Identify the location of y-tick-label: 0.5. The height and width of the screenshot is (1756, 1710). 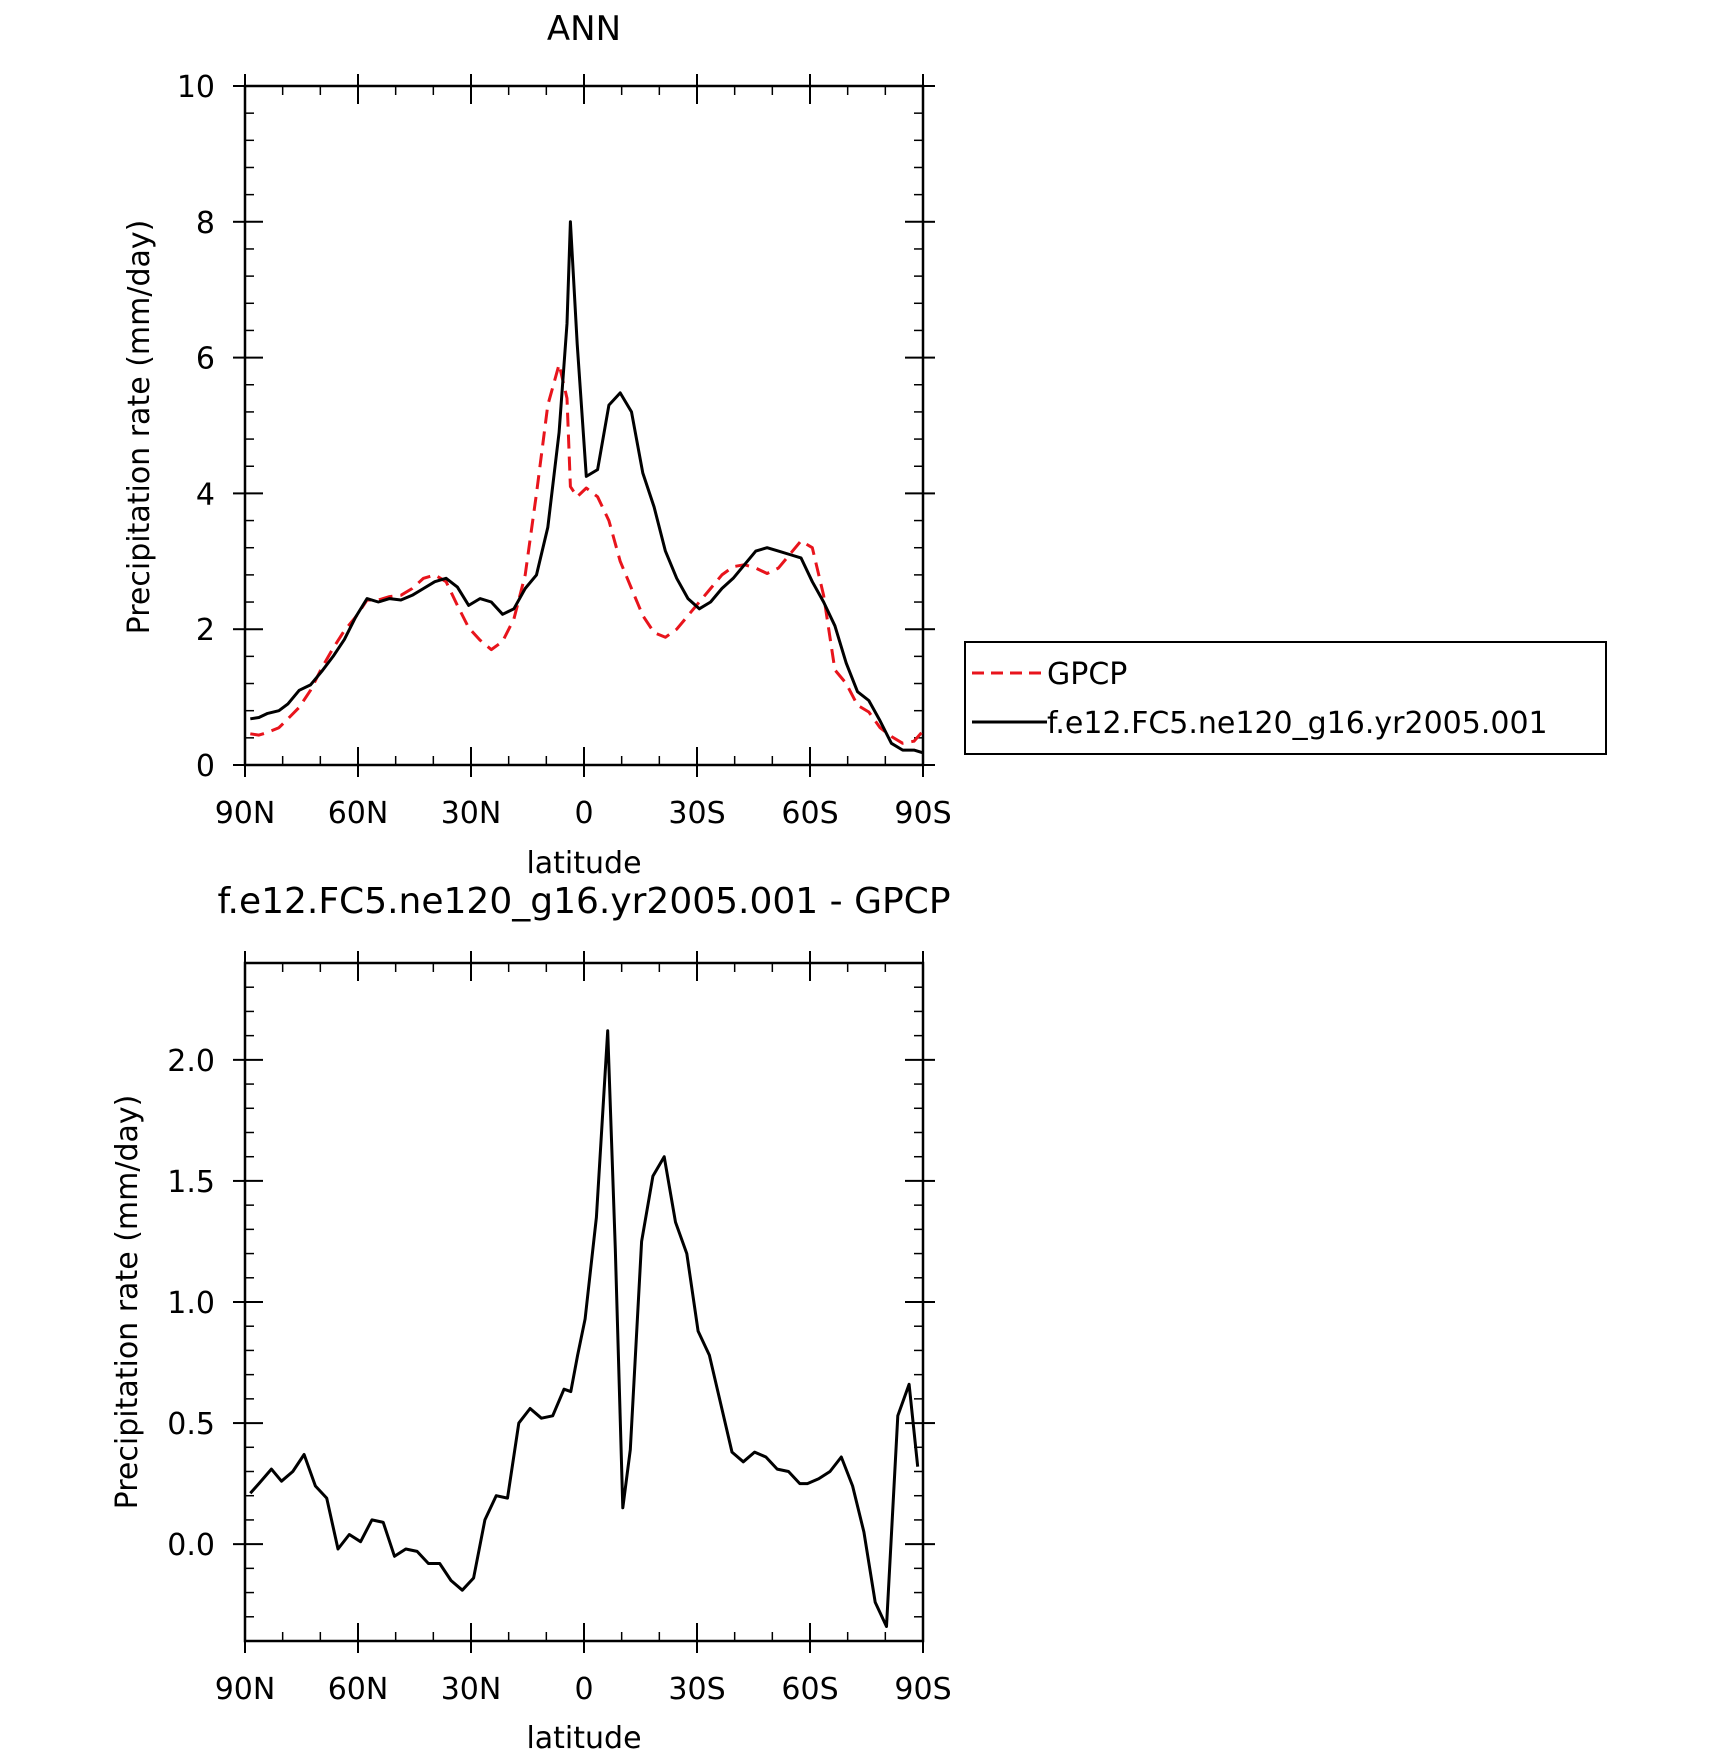
(191, 1424).